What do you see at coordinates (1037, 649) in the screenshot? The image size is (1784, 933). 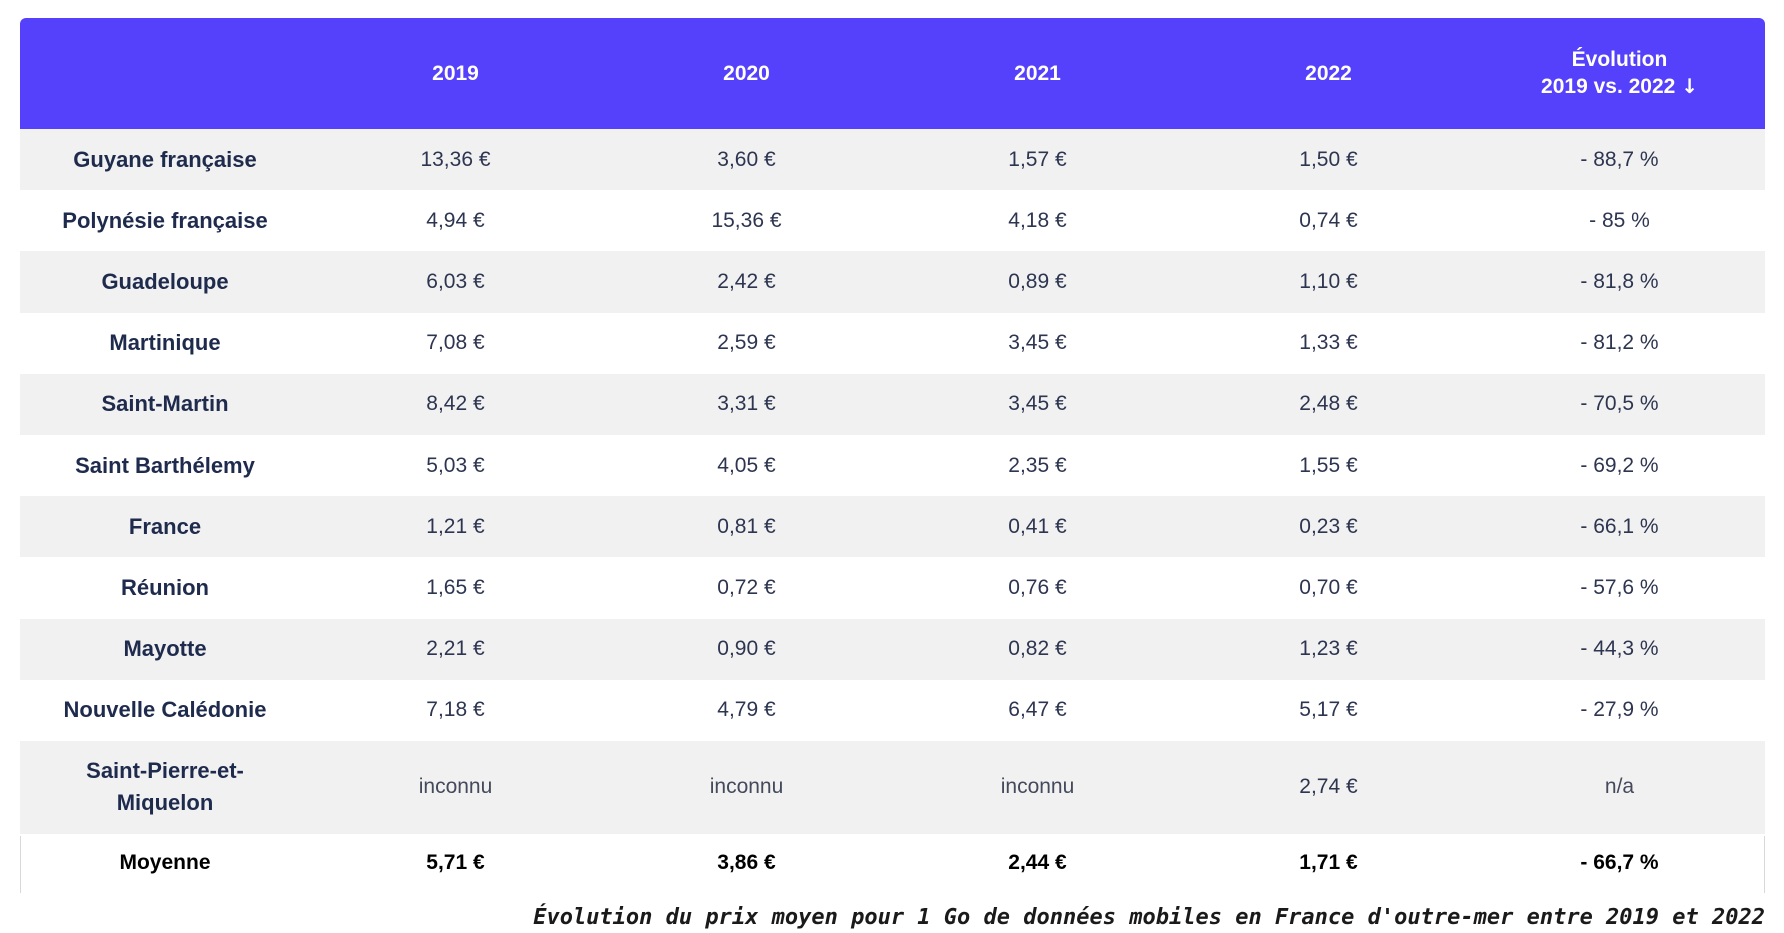 I see `cell-2021: 0,82 €` at bounding box center [1037, 649].